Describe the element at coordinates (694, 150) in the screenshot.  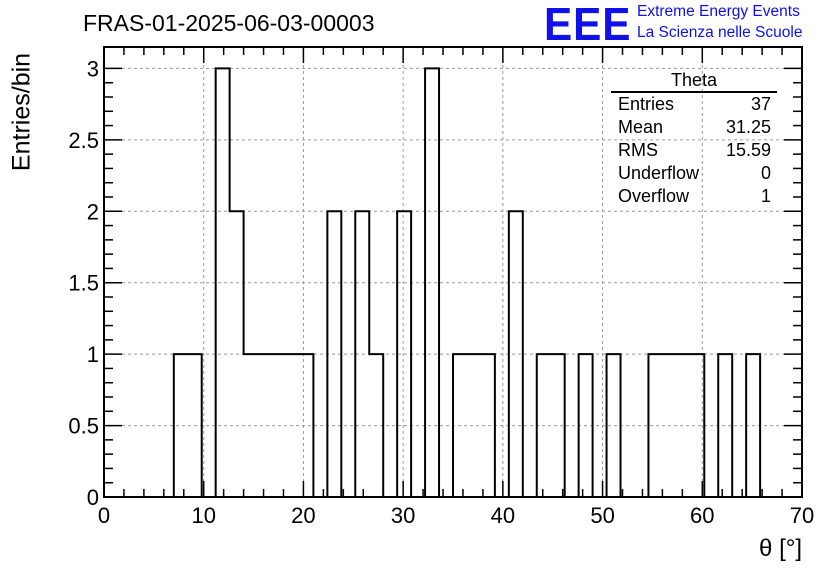
I see `stats-row-rms: RMS 15.59` at that location.